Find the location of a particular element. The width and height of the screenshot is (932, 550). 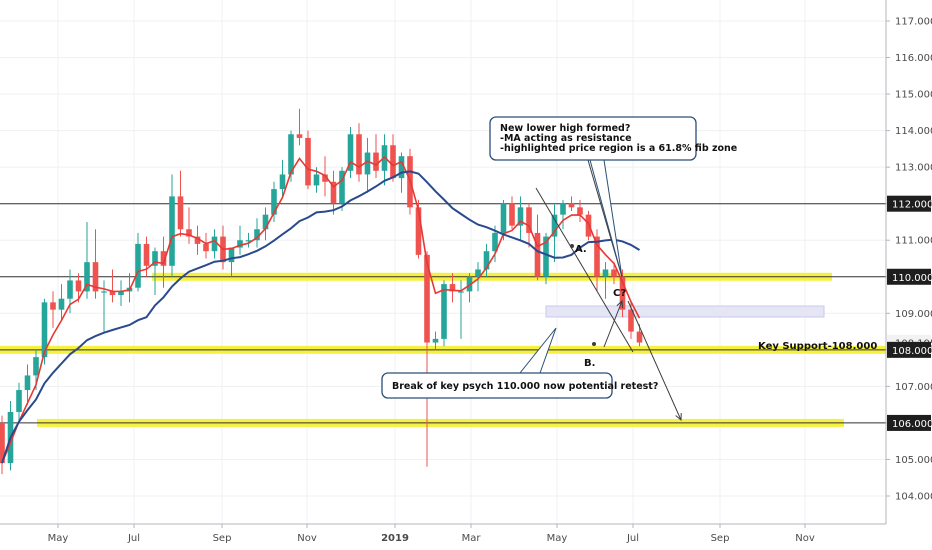

y-tick-label: 105.000 is located at coordinates (913, 460).